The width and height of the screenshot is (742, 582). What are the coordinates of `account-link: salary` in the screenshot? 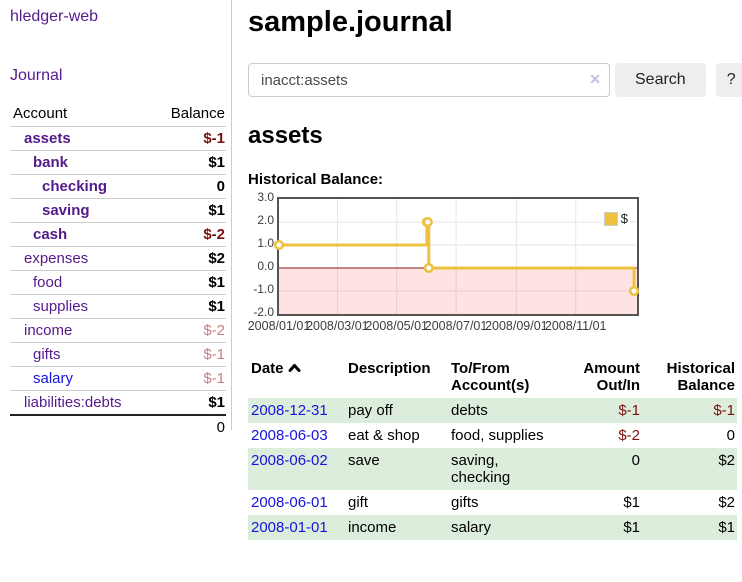 It's located at (53, 378).